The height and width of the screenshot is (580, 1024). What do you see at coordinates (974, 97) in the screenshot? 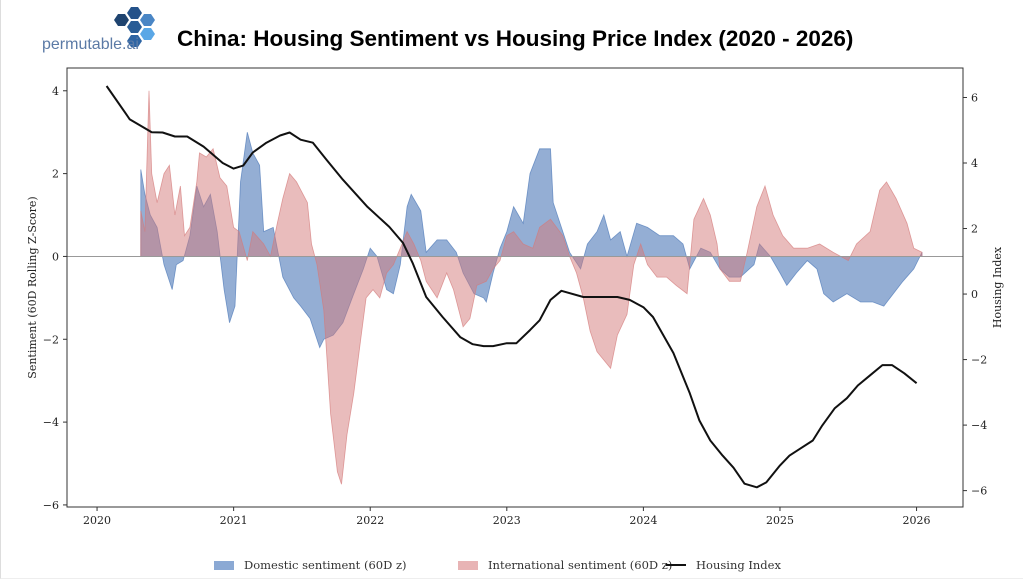
I see `y2-tick-label: 6` at bounding box center [974, 97].